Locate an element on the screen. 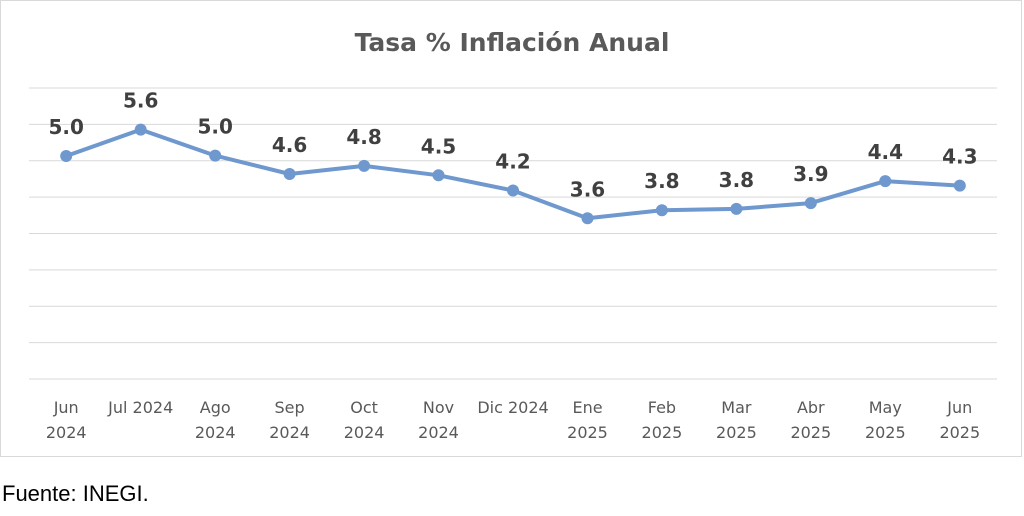  data-label: 4.3 is located at coordinates (959, 157).